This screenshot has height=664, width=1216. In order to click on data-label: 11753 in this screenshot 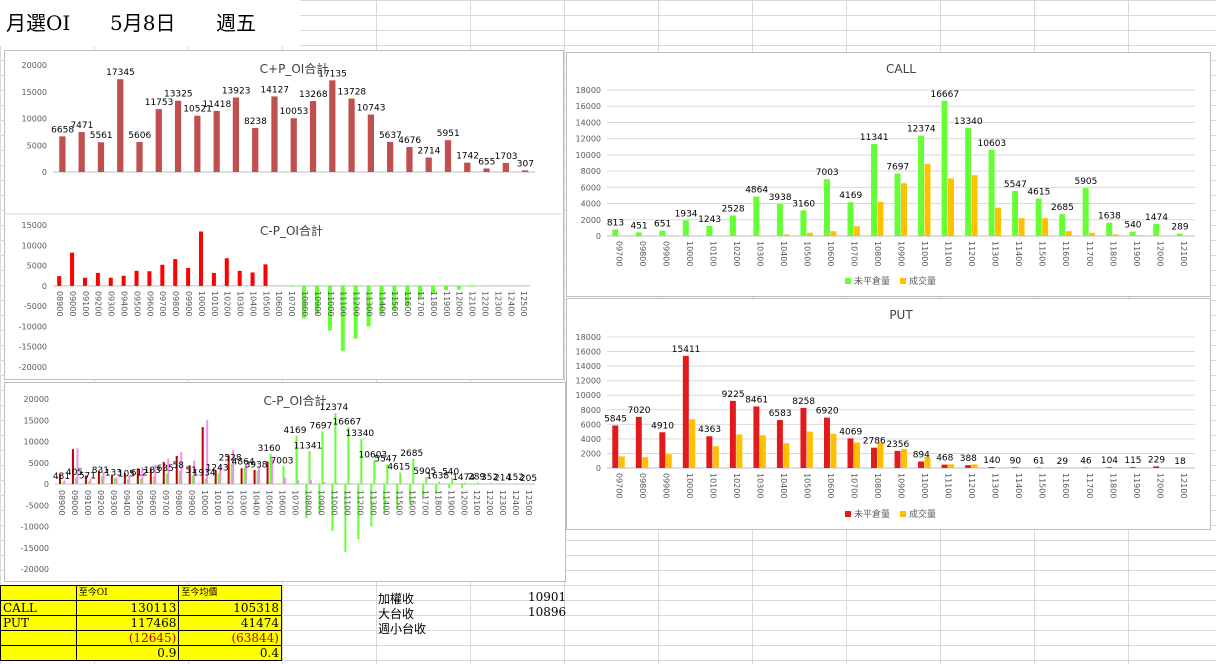, I will do `click(159, 103)`.